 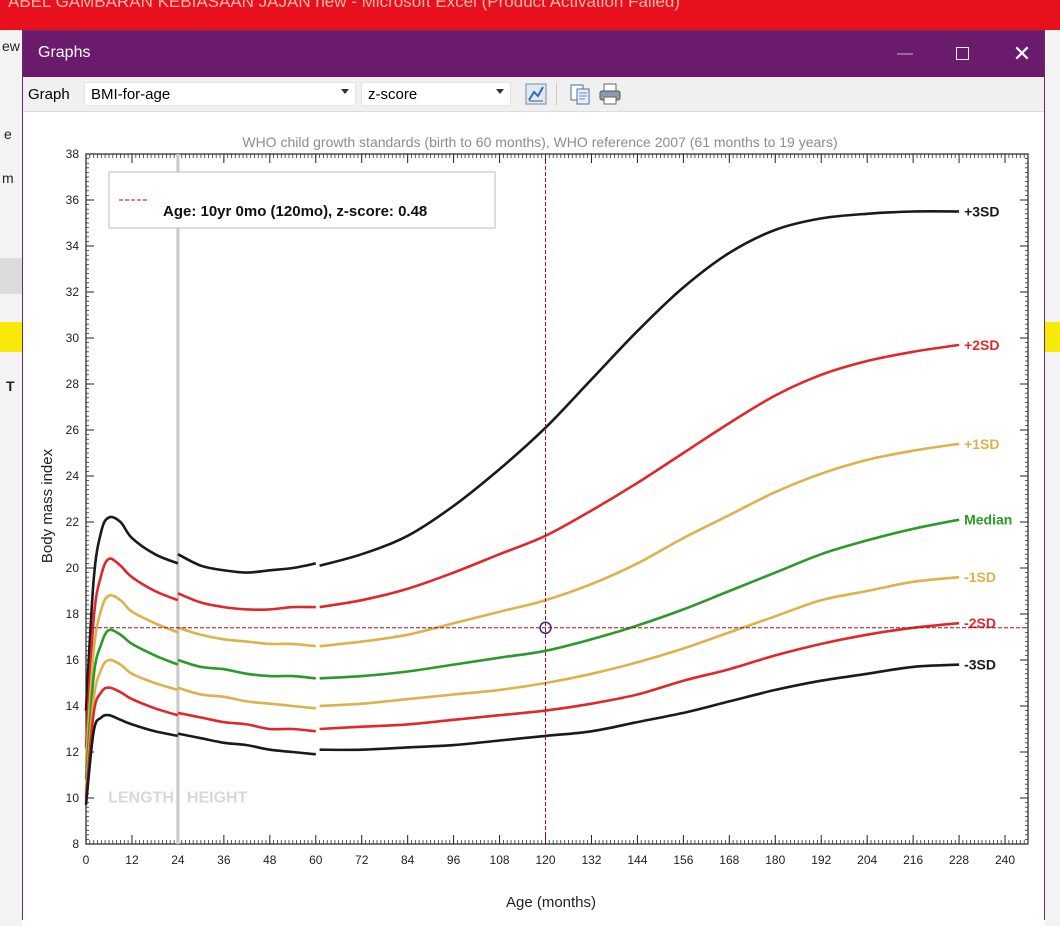 I want to click on graph-label: Graph, so click(x=49, y=94).